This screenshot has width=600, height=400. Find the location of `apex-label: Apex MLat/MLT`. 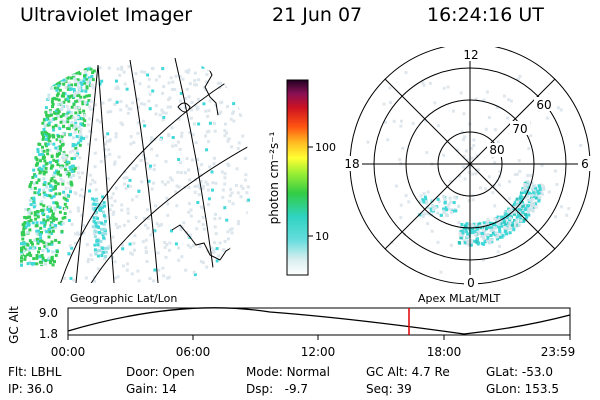

apex-label: Apex MLat/MLT is located at coordinates (459, 298).